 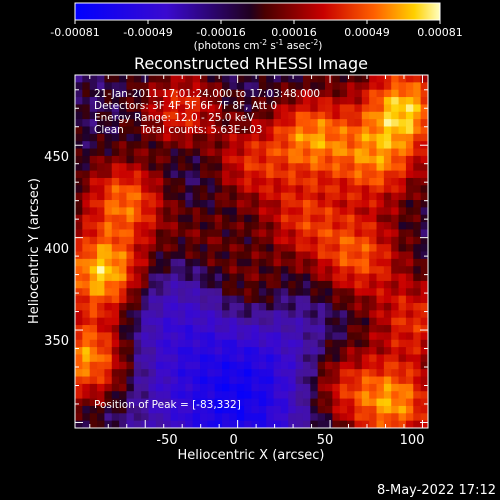 What do you see at coordinates (166, 440) in the screenshot?
I see `x-tick-label: -50` at bounding box center [166, 440].